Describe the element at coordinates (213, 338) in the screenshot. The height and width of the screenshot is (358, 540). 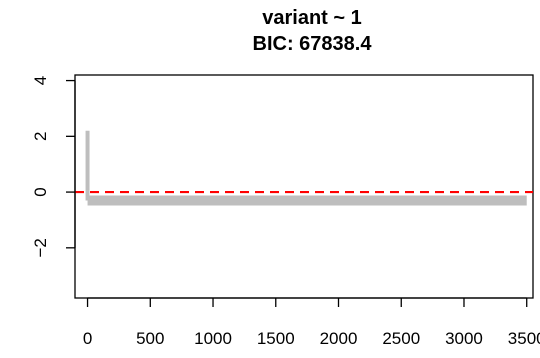
I see `x-tick-label: 1000` at that location.